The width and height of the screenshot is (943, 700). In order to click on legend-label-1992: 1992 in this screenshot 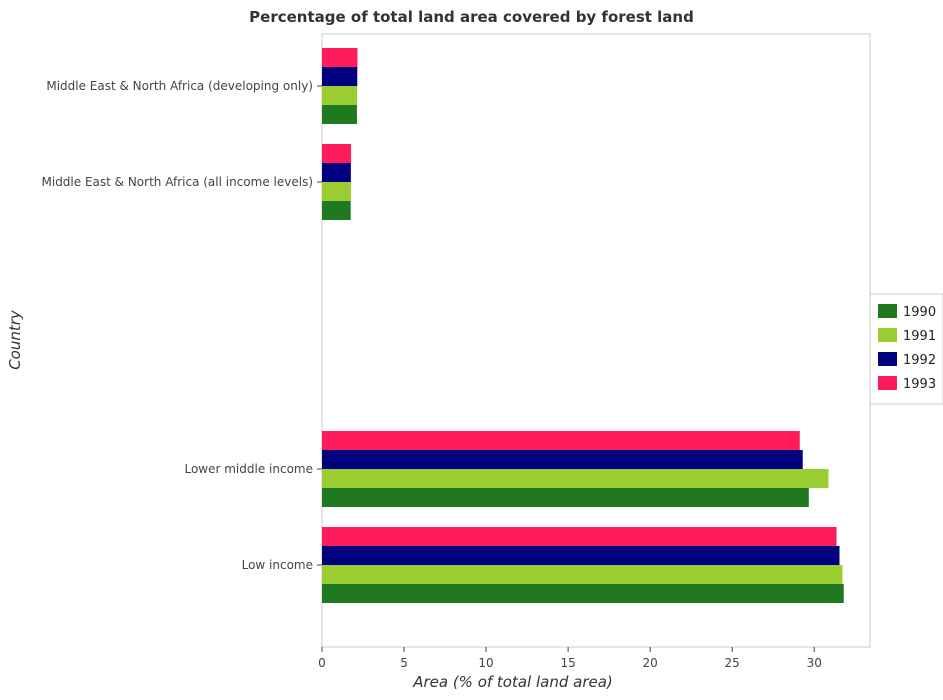, I will do `click(919, 360)`.